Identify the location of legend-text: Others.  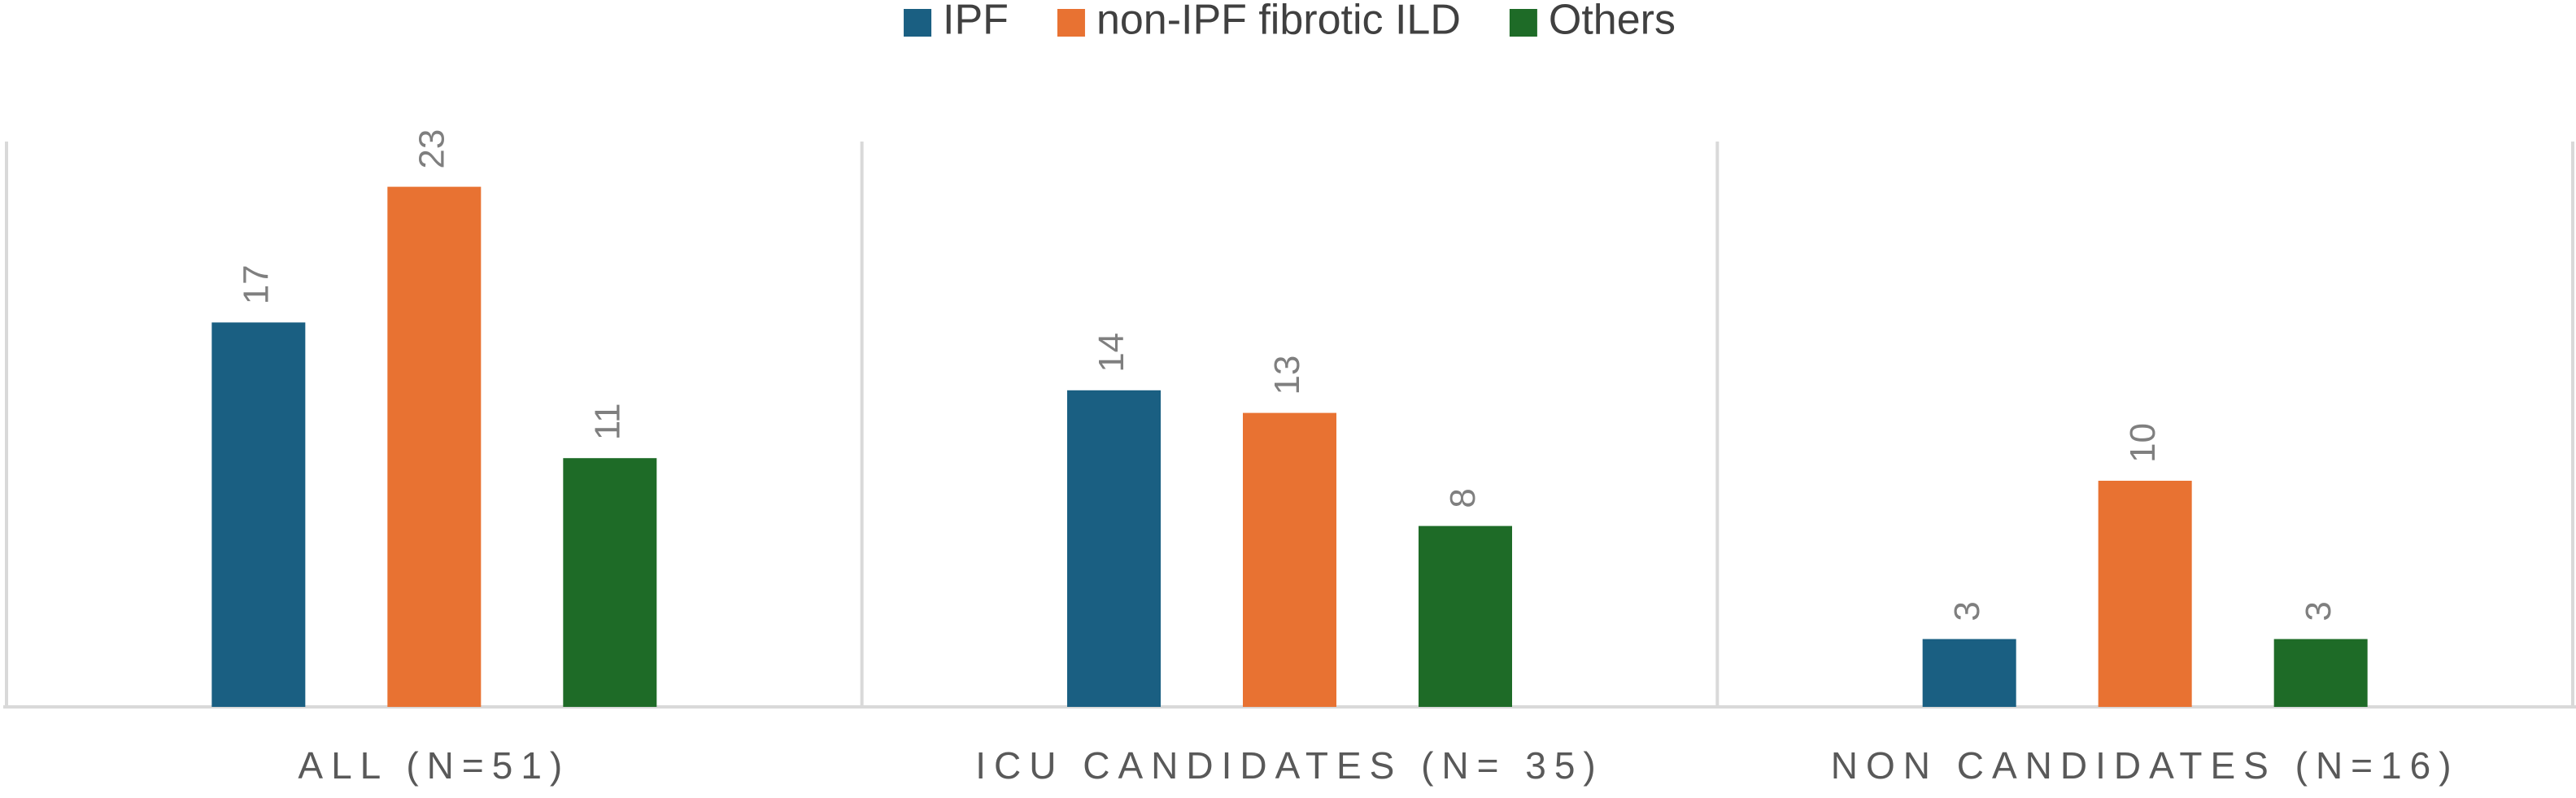
(1612, 22).